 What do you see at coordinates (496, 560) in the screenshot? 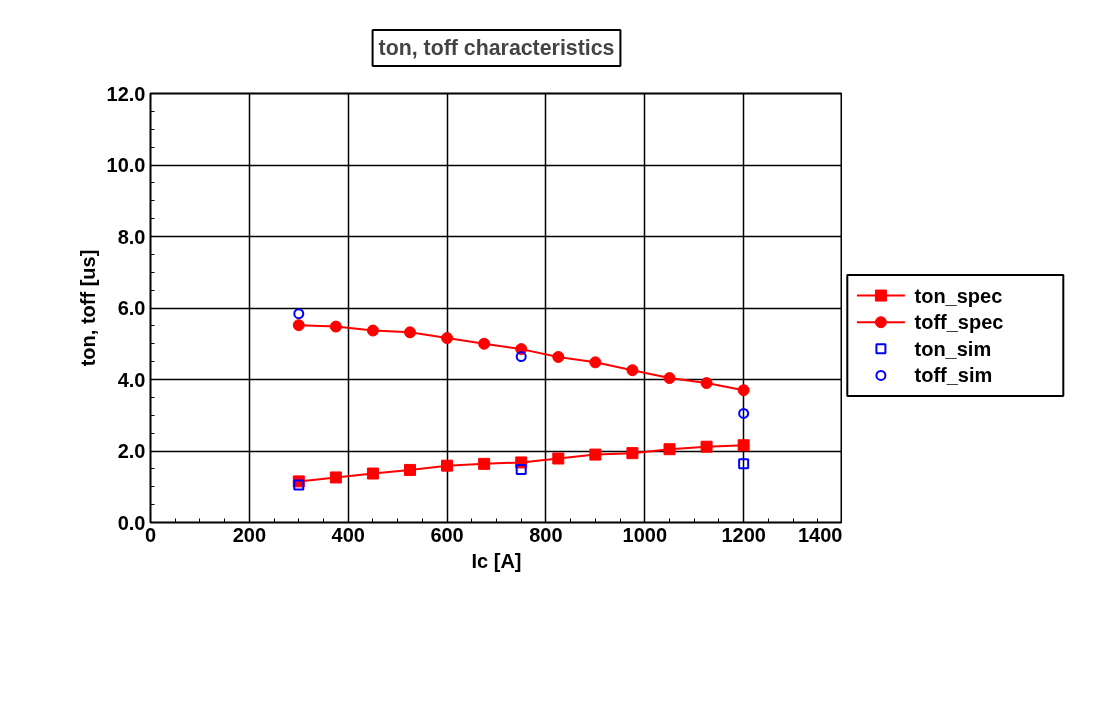
I see `x-axis-title: Ic [A]` at bounding box center [496, 560].